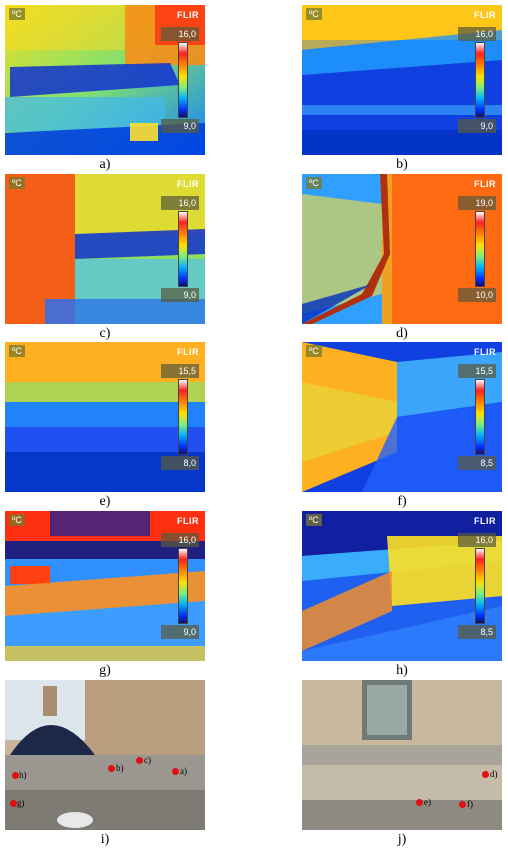  What do you see at coordinates (402, 501) in the screenshot?
I see `caption-f: f)` at bounding box center [402, 501].